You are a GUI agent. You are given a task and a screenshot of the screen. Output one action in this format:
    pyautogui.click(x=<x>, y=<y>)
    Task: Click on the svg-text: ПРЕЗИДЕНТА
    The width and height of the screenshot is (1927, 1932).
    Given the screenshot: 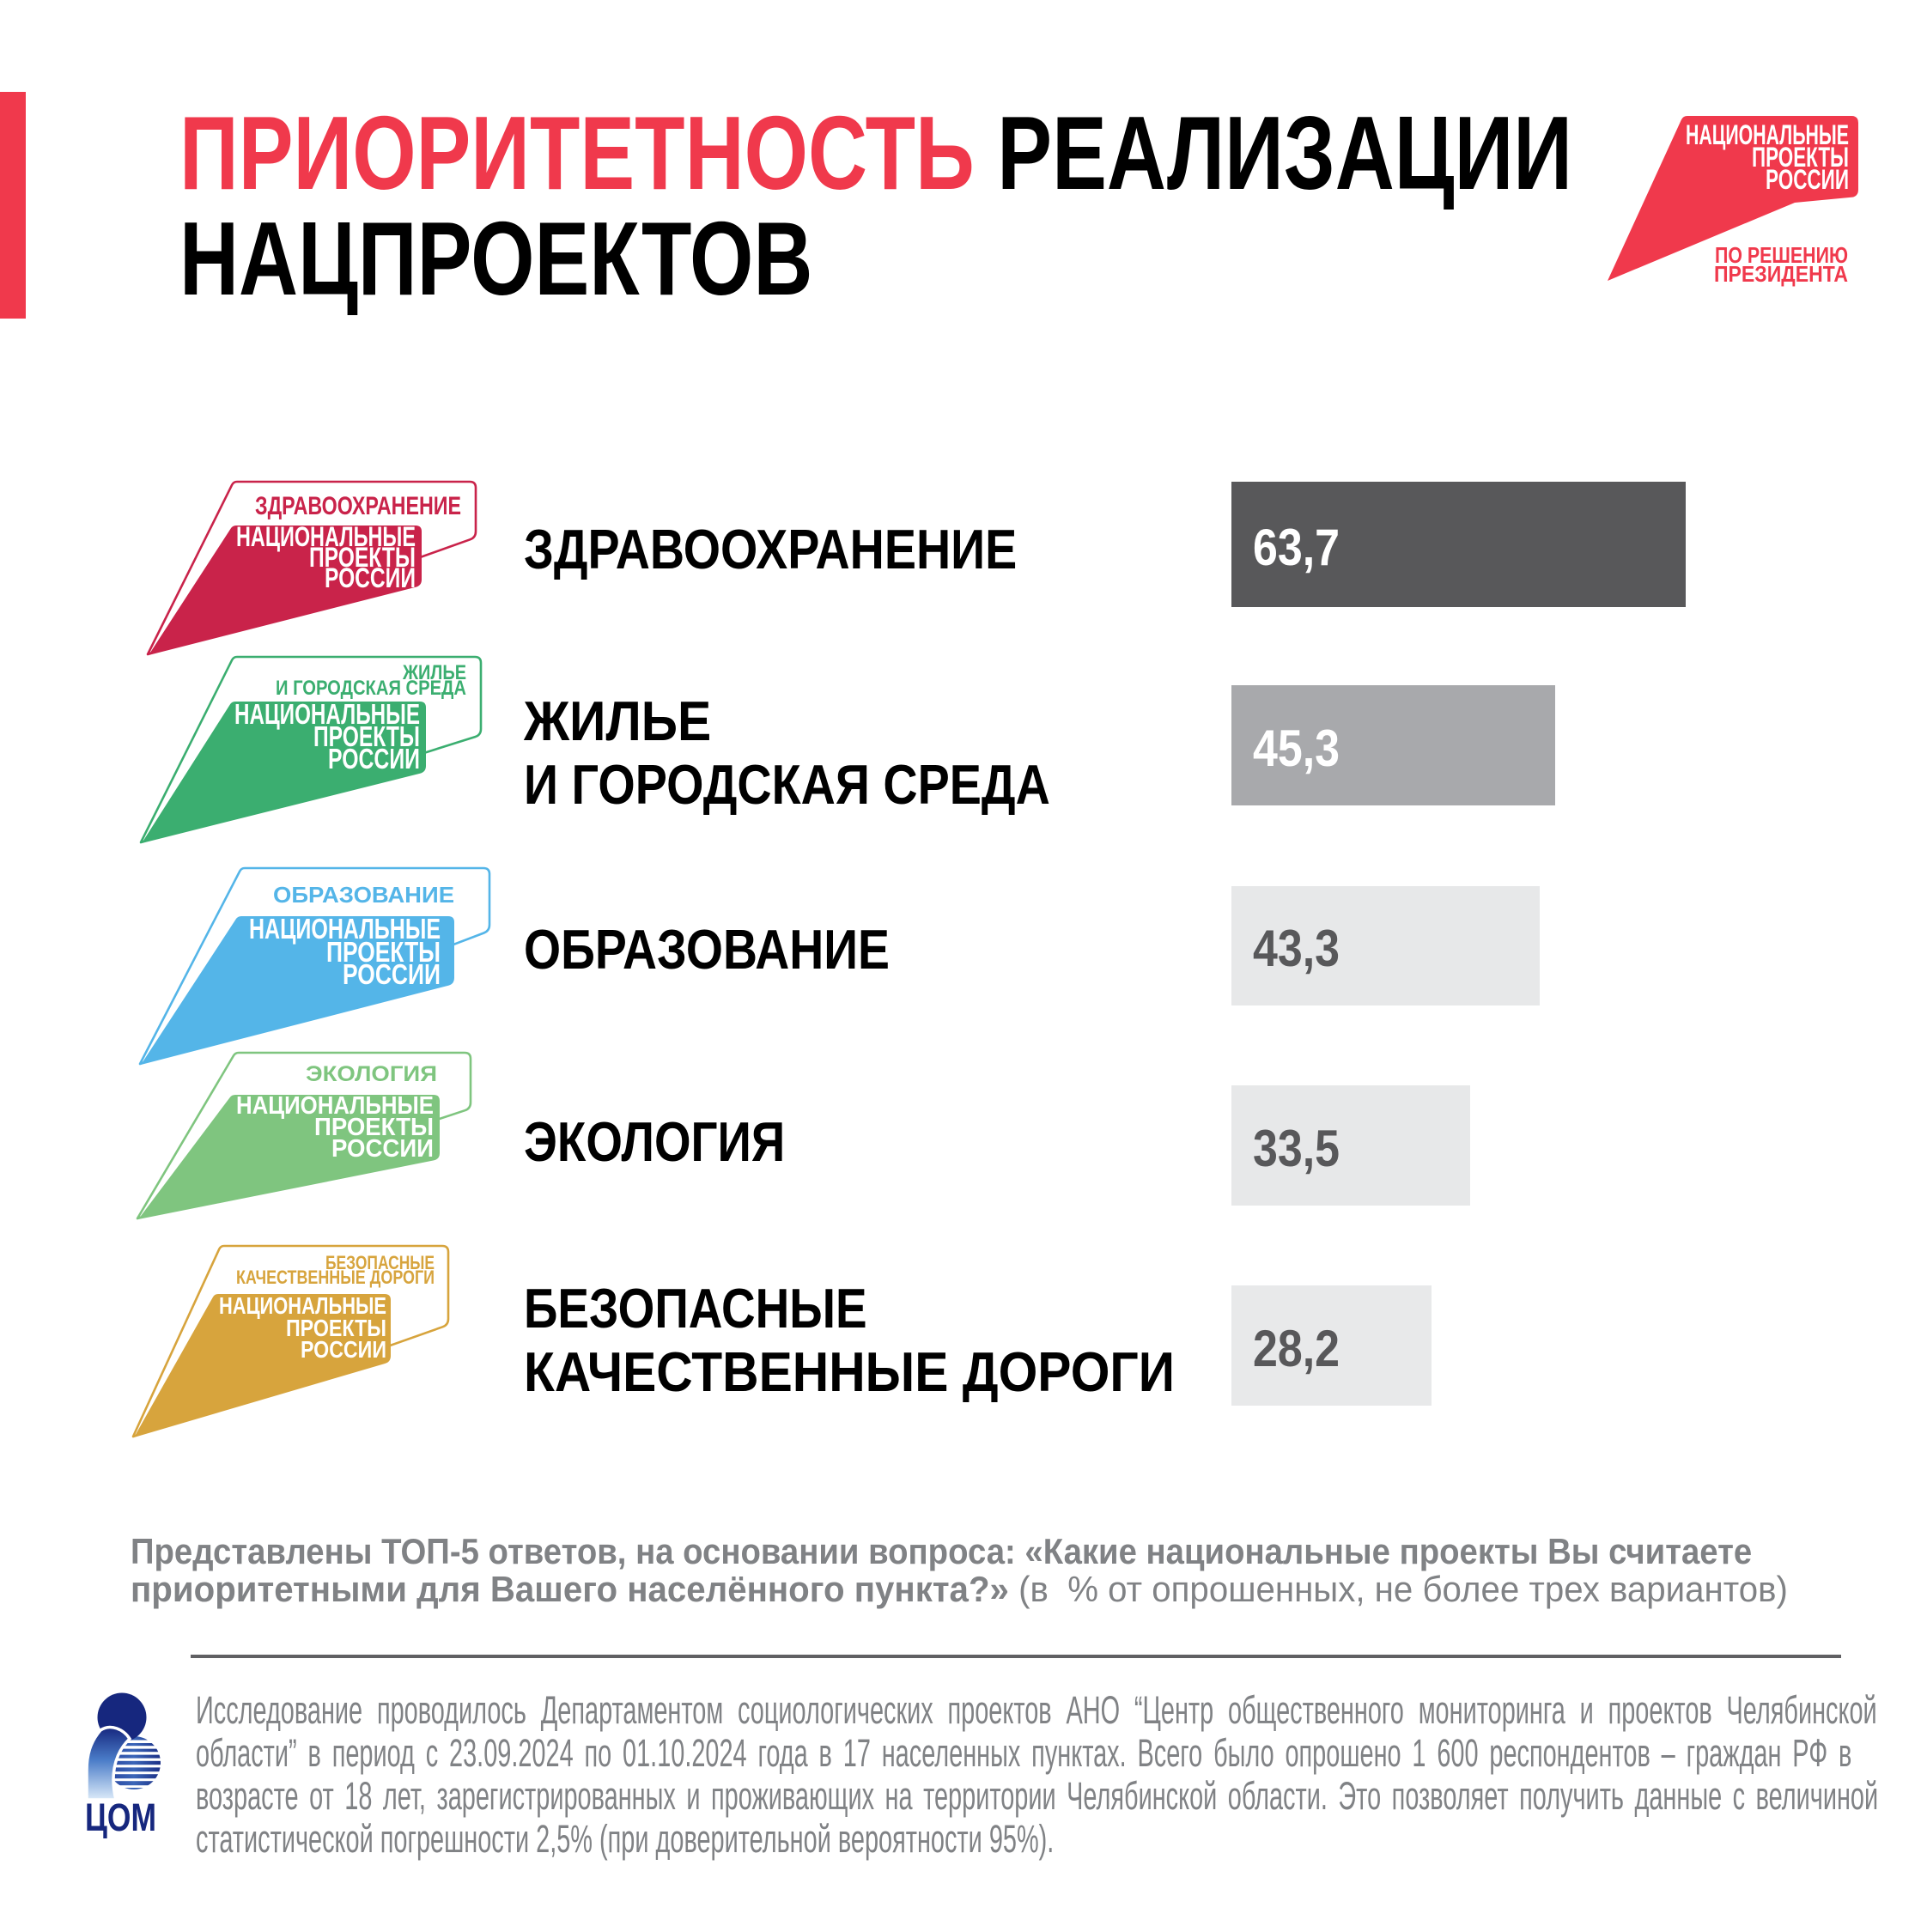 What is the action you would take?
    pyautogui.click(x=1781, y=274)
    